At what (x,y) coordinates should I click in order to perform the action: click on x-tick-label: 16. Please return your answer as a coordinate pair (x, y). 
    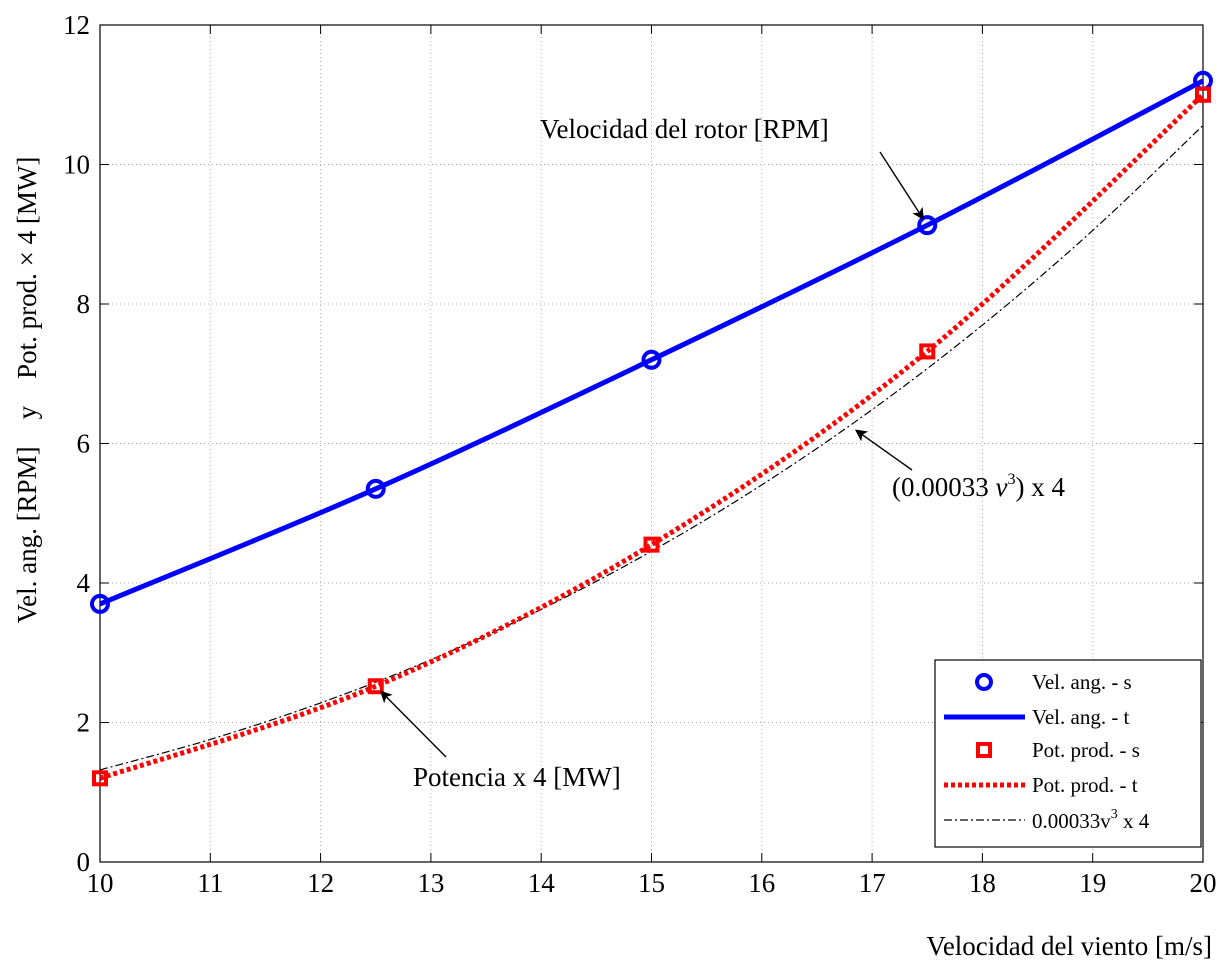
    Looking at the image, I should click on (761, 883).